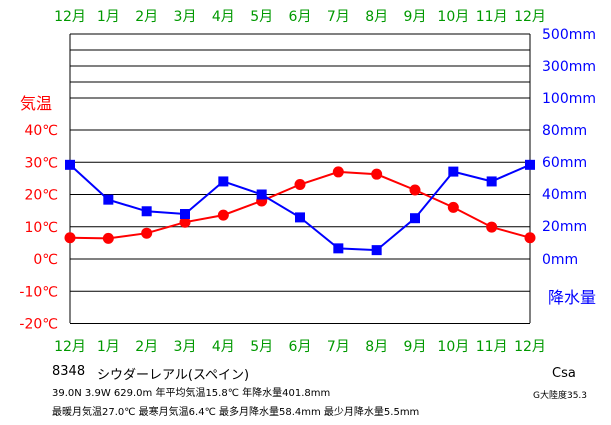 The height and width of the screenshot is (425, 611). What do you see at coordinates (108, 347) in the screenshot?
I see `bottom-month-label: 1月` at bounding box center [108, 347].